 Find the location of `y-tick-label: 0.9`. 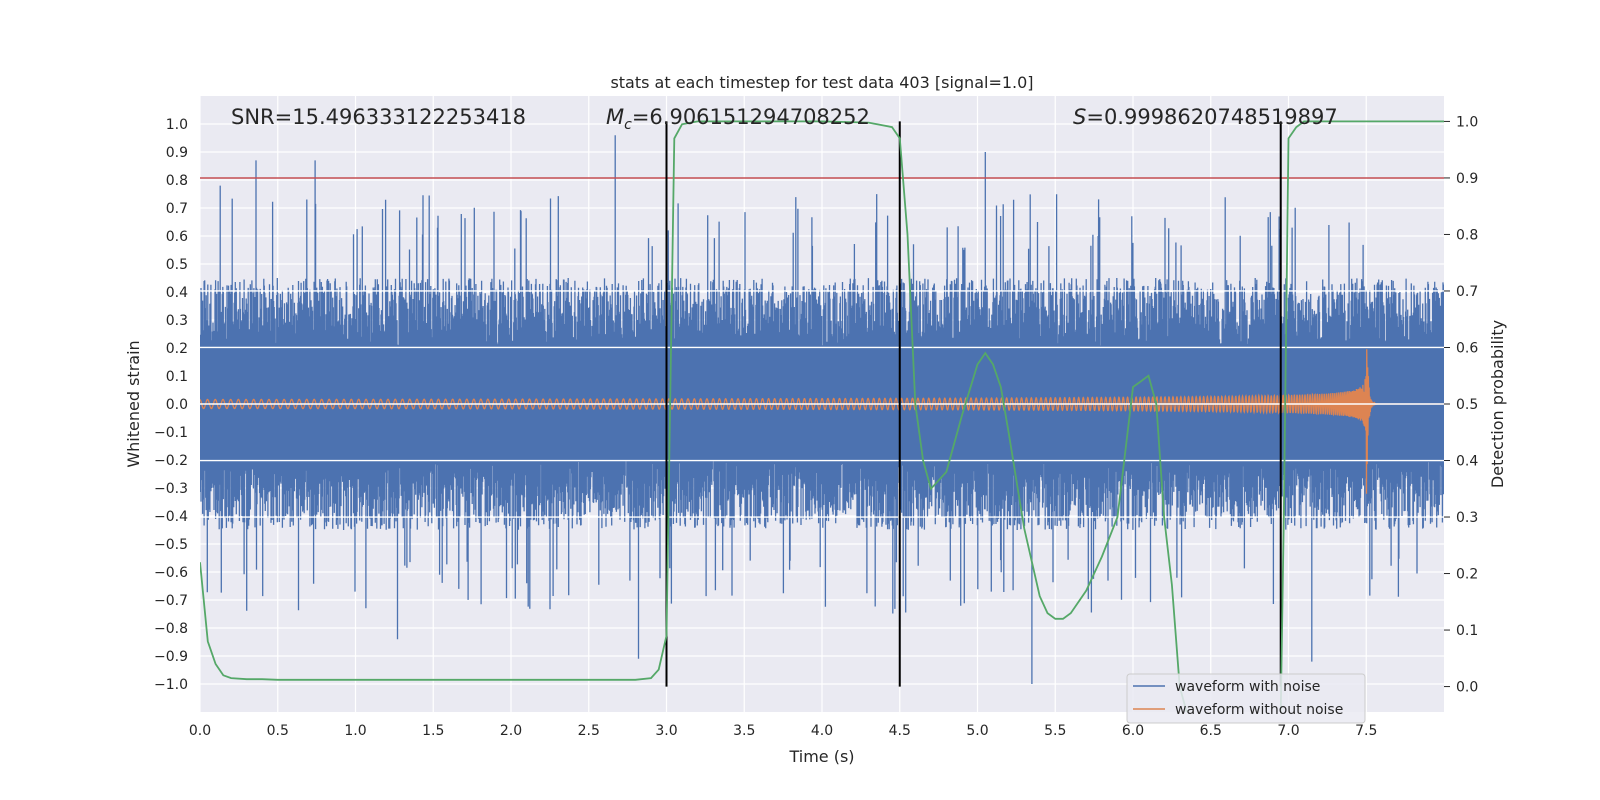

y-tick-label: 0.9 is located at coordinates (177, 153).